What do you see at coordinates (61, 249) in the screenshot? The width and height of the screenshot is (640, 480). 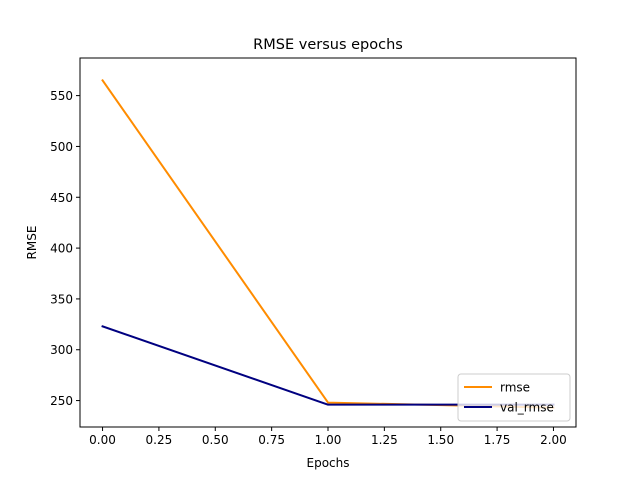 I see `y-tick-label: 400` at bounding box center [61, 249].